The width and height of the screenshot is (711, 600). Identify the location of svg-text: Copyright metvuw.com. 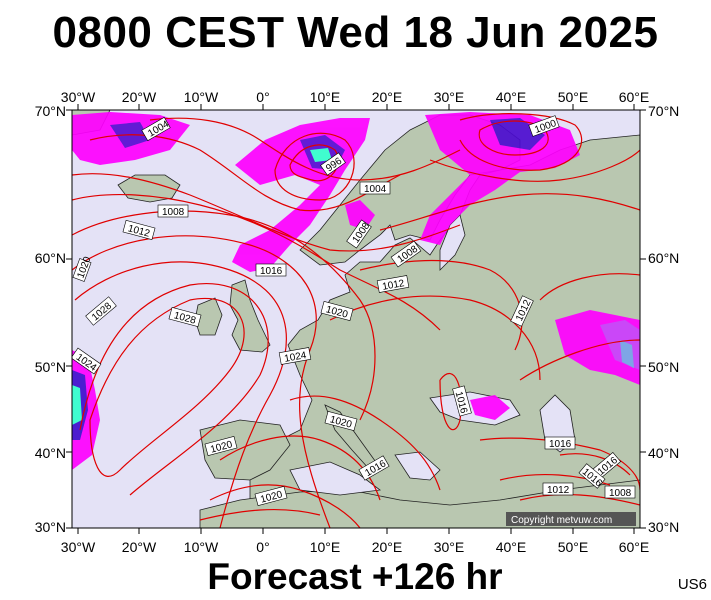
(561, 520).